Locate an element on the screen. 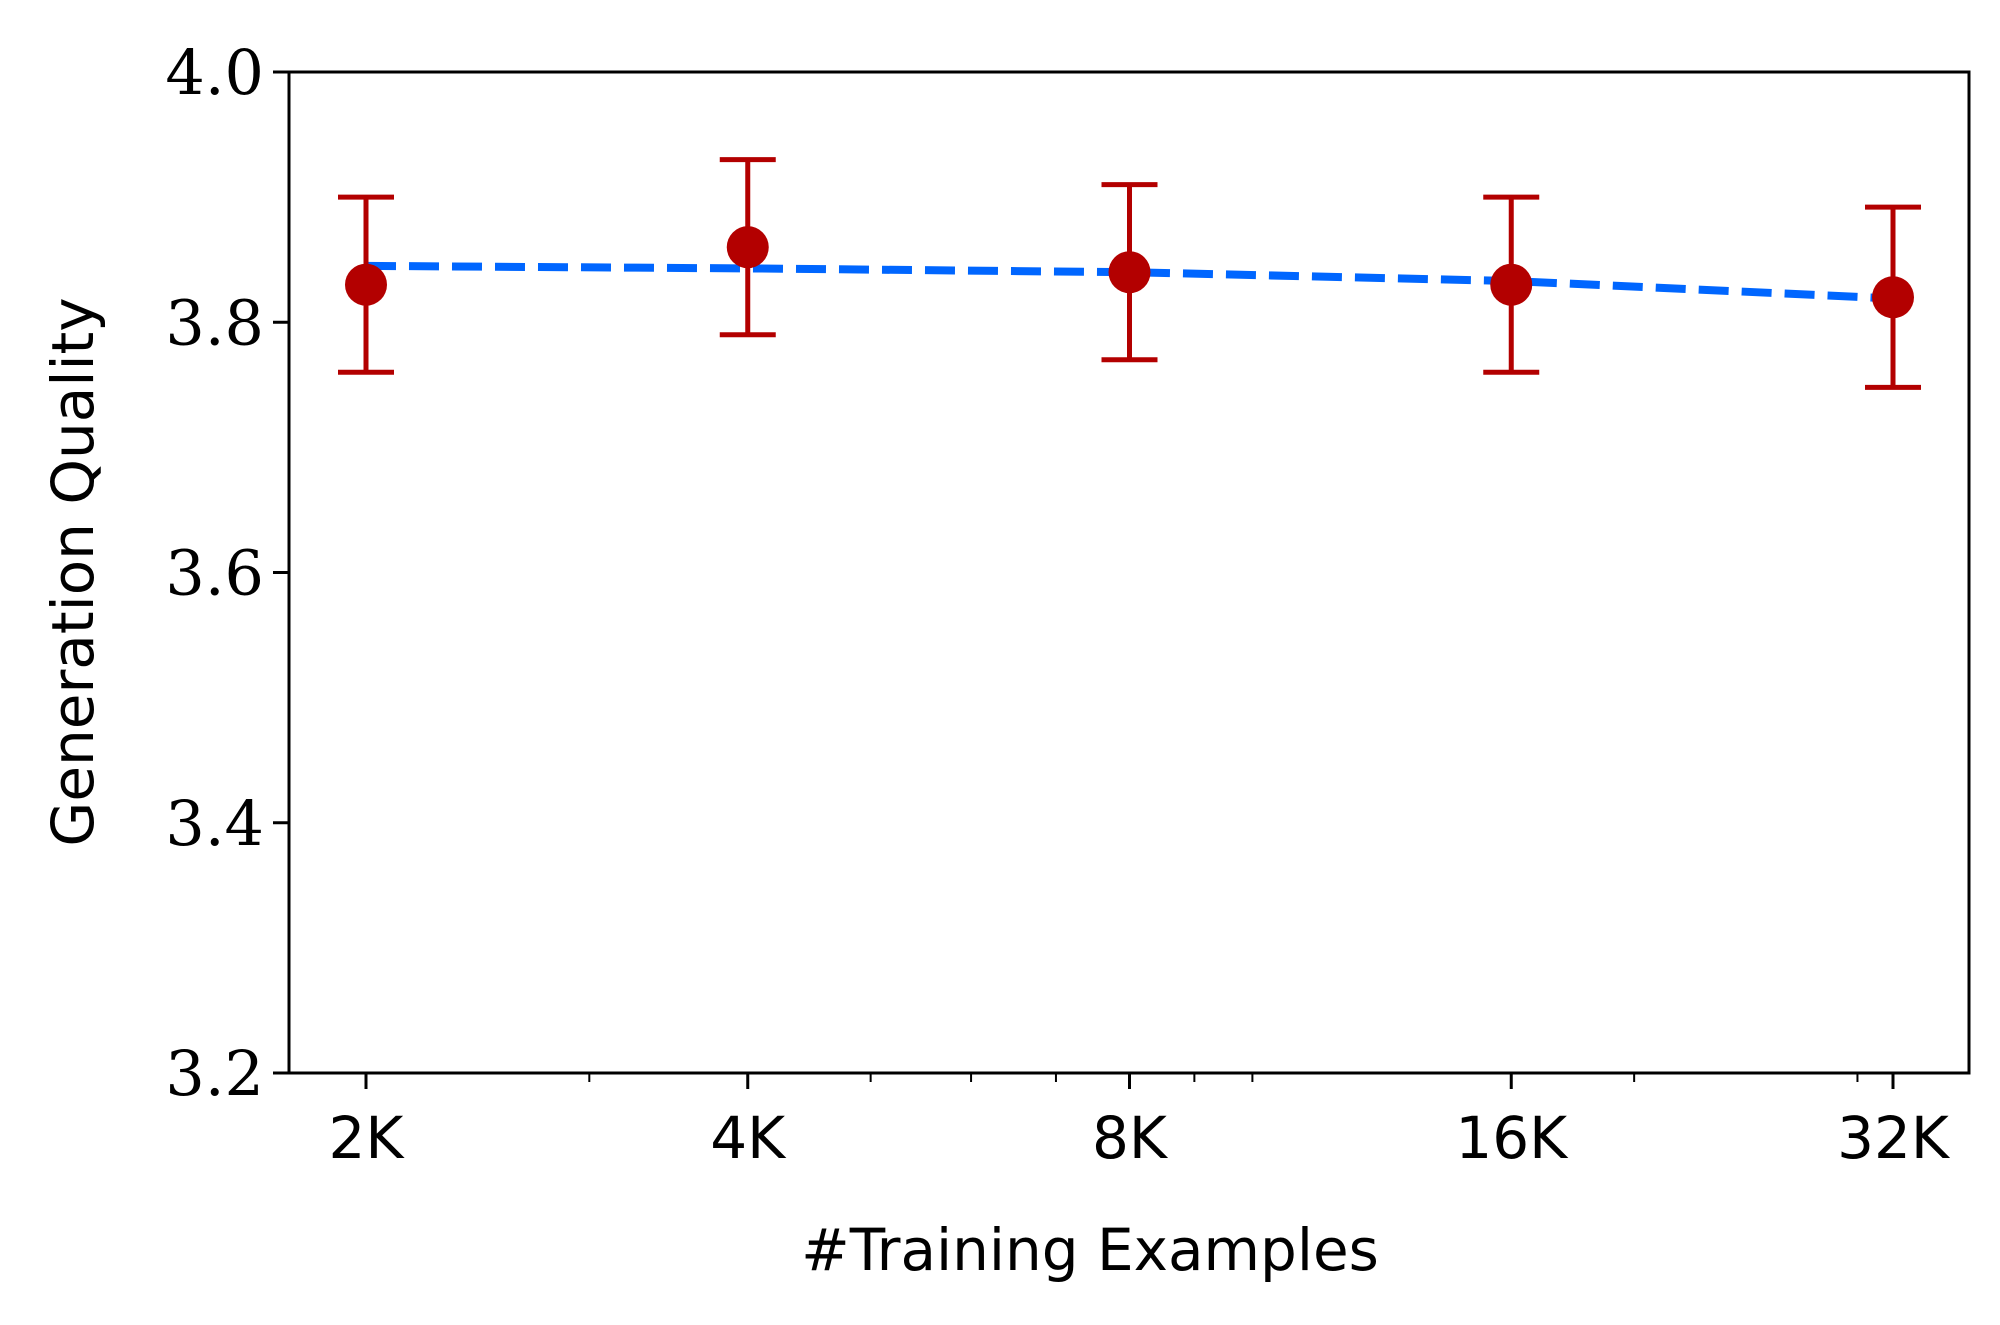 The width and height of the screenshot is (2000, 1325). x-axis-ticks: 2K 4K 8K 16K 32K is located at coordinates (1140, 1122).